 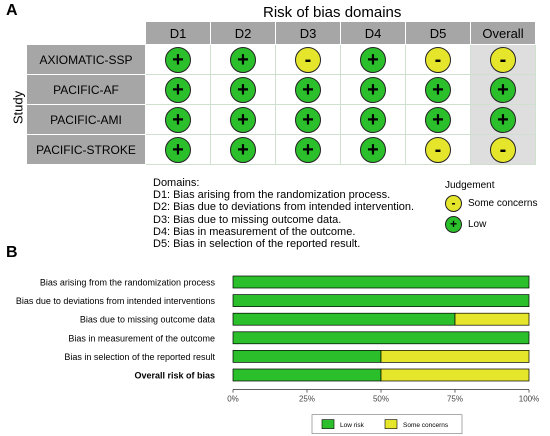 I want to click on column-header-d4: D4, so click(x=373, y=33).